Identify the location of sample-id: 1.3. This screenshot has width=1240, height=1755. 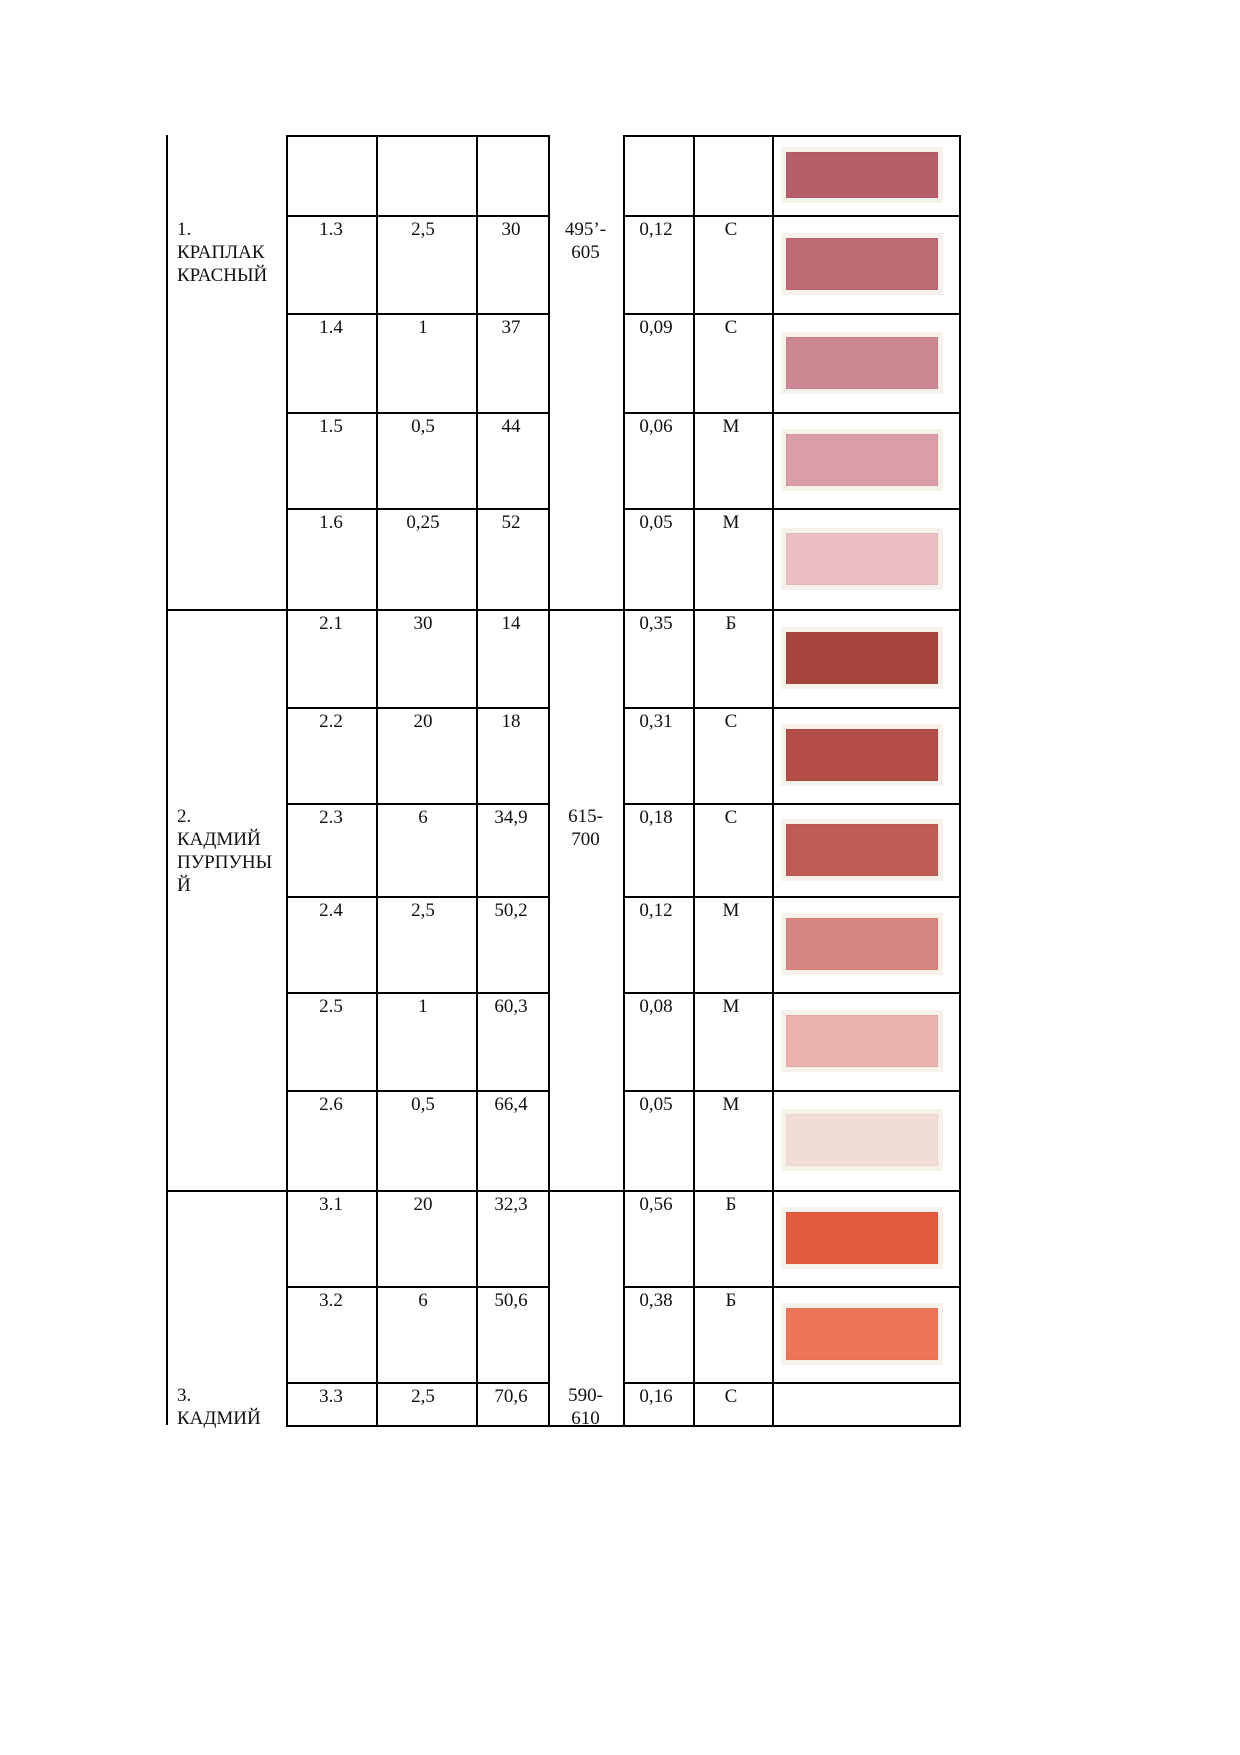
(331, 229).